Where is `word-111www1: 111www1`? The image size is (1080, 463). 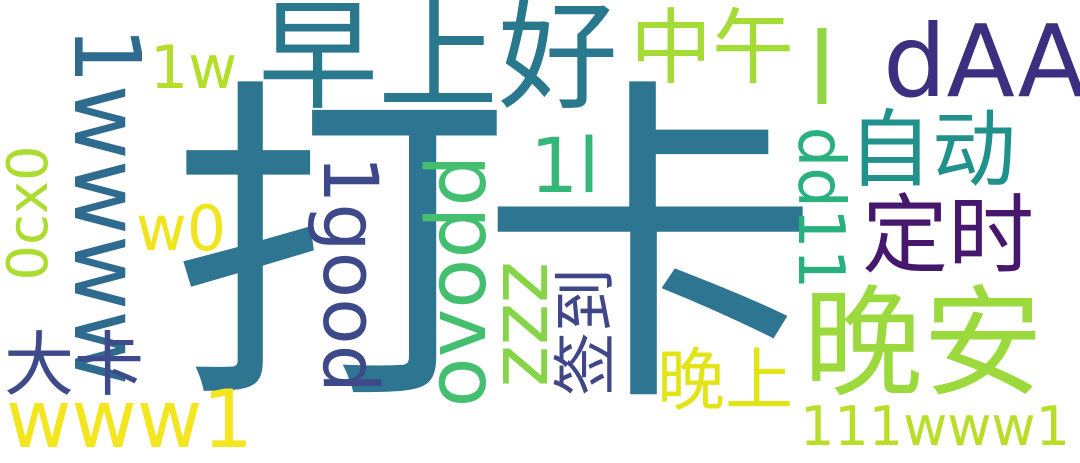 word-111www1: 111www1 is located at coordinates (935, 426).